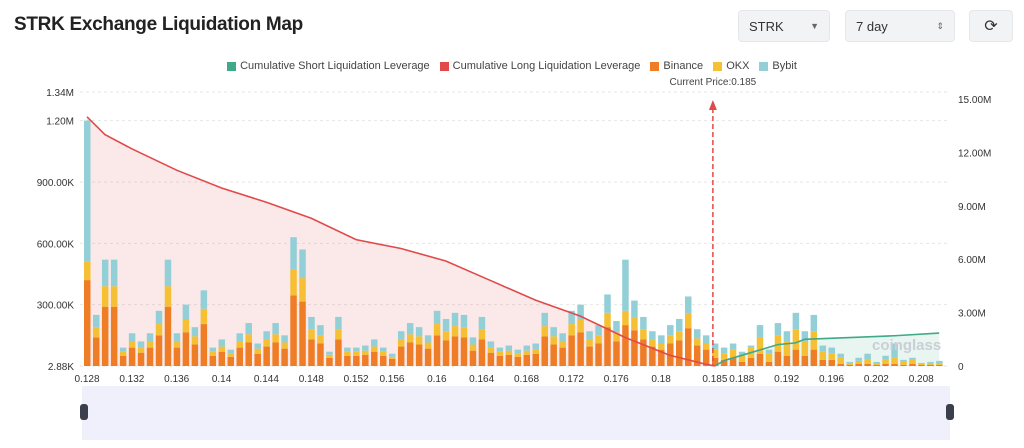  What do you see at coordinates (741, 379) in the screenshot?
I see `x-axis-tick: 0.188` at bounding box center [741, 379].